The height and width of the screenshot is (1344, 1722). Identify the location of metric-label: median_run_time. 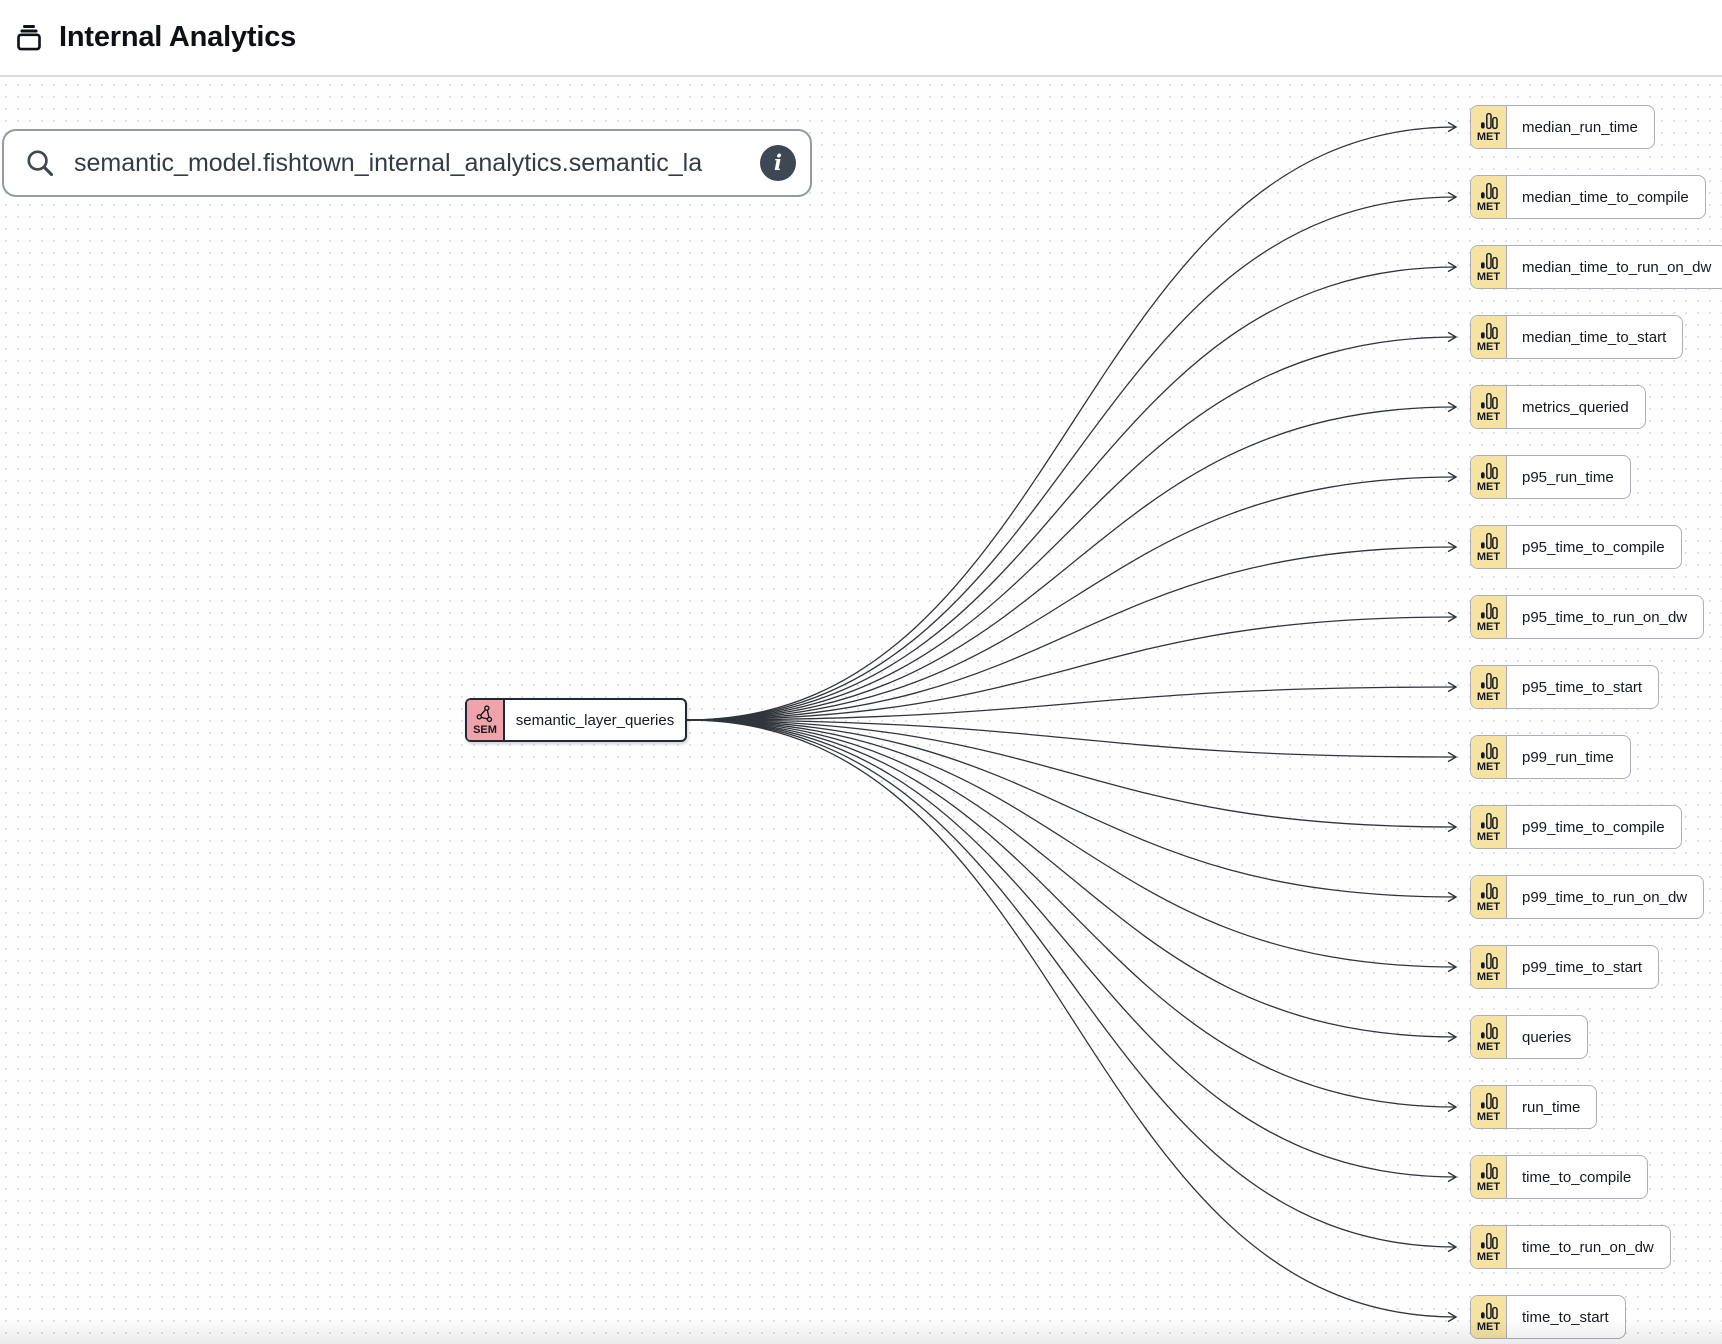
(1580, 127).